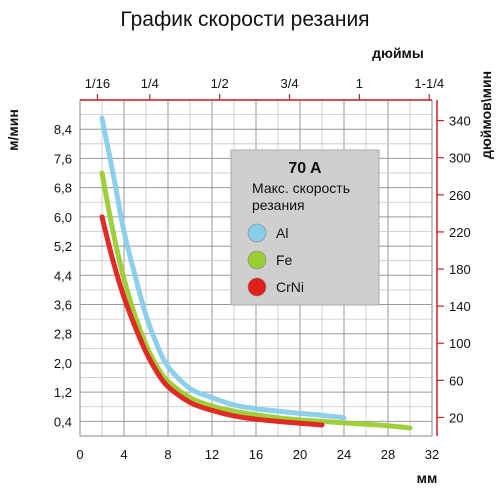  Describe the element at coordinates (150, 83) in the screenshot. I see `x-tick-label-top: 1/4` at that location.